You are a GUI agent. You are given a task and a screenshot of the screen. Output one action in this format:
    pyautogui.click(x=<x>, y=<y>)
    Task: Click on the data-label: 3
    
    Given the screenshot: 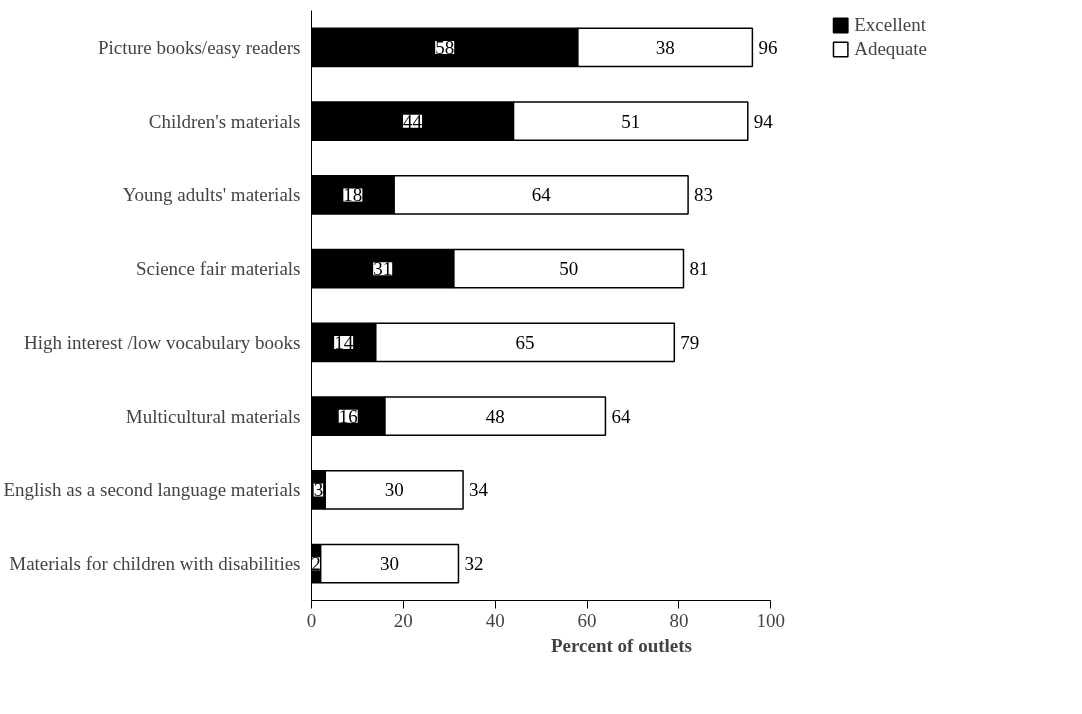 What is the action you would take?
    pyautogui.click(x=318, y=490)
    